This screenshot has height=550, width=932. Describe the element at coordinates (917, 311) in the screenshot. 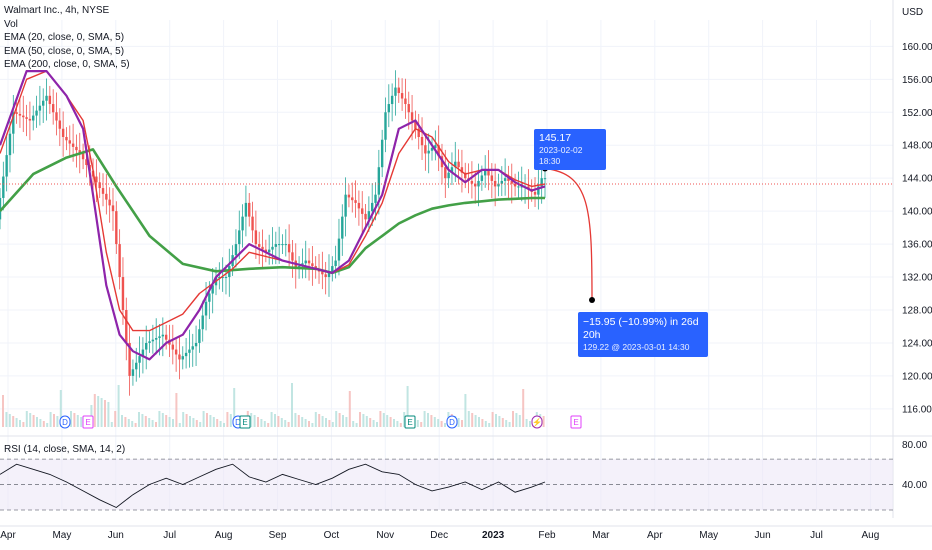

I see `price-tick-label: 128.00` at that location.